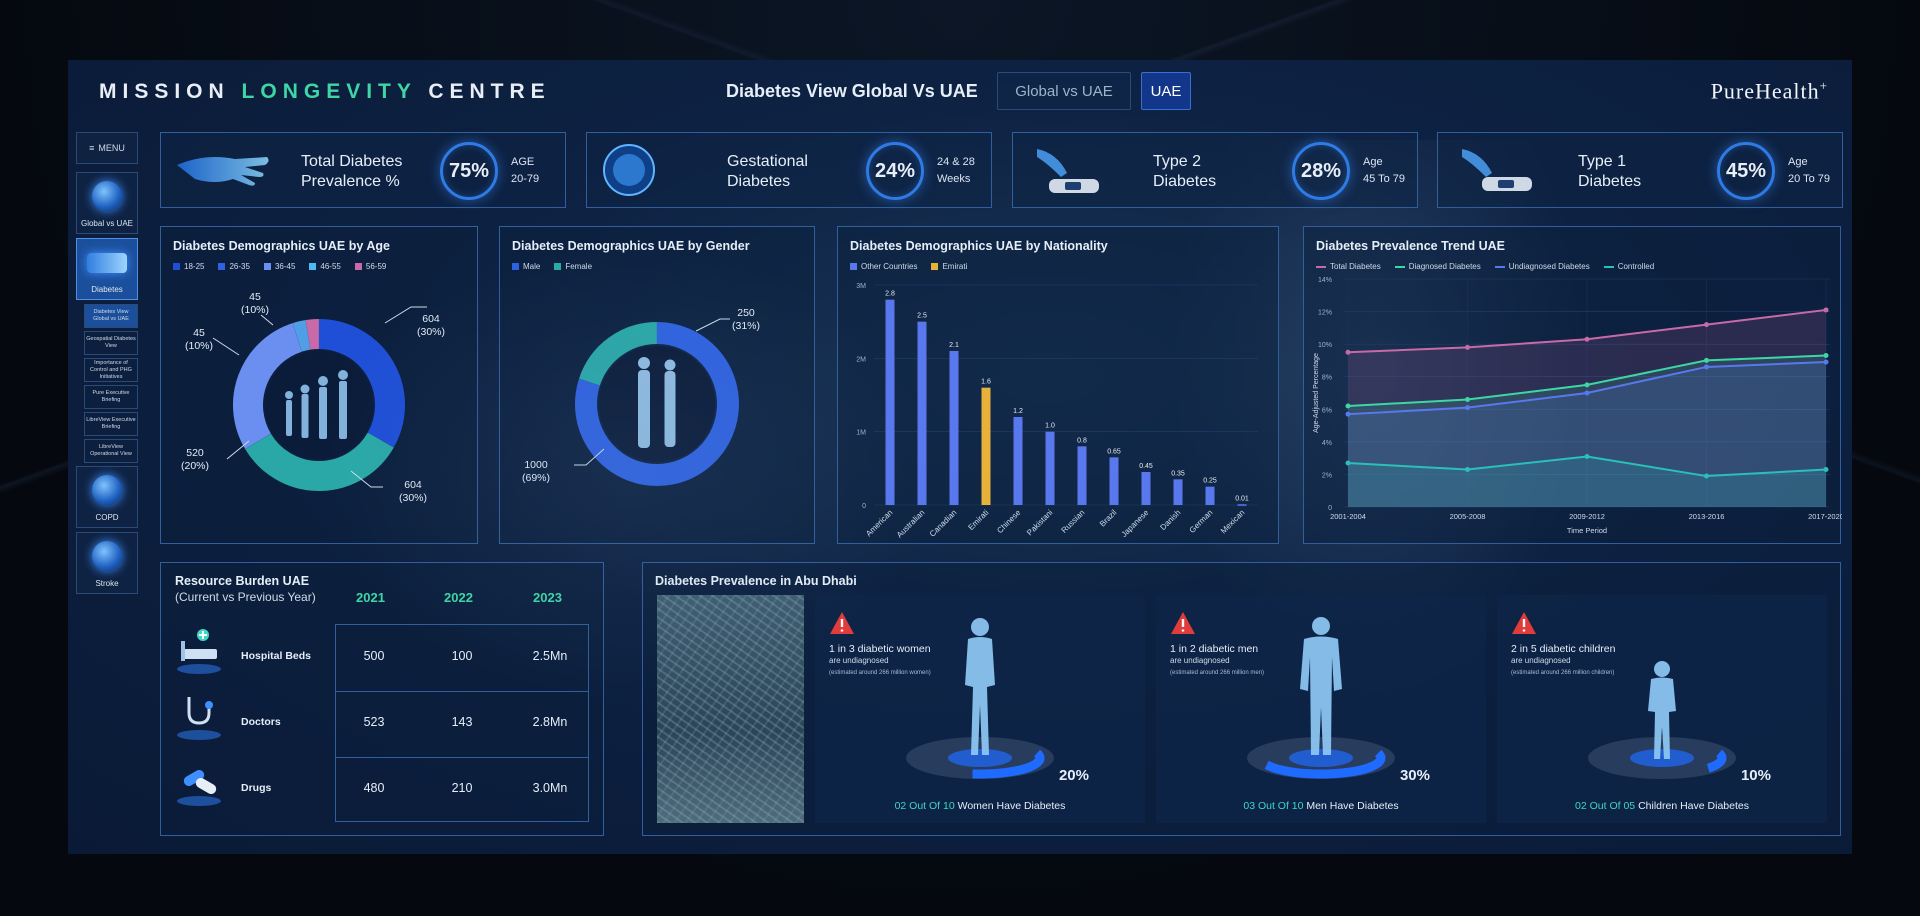 This screenshot has height=916, width=1920. What do you see at coordinates (1114, 481) in the screenshot?
I see `bar-brazil` at bounding box center [1114, 481].